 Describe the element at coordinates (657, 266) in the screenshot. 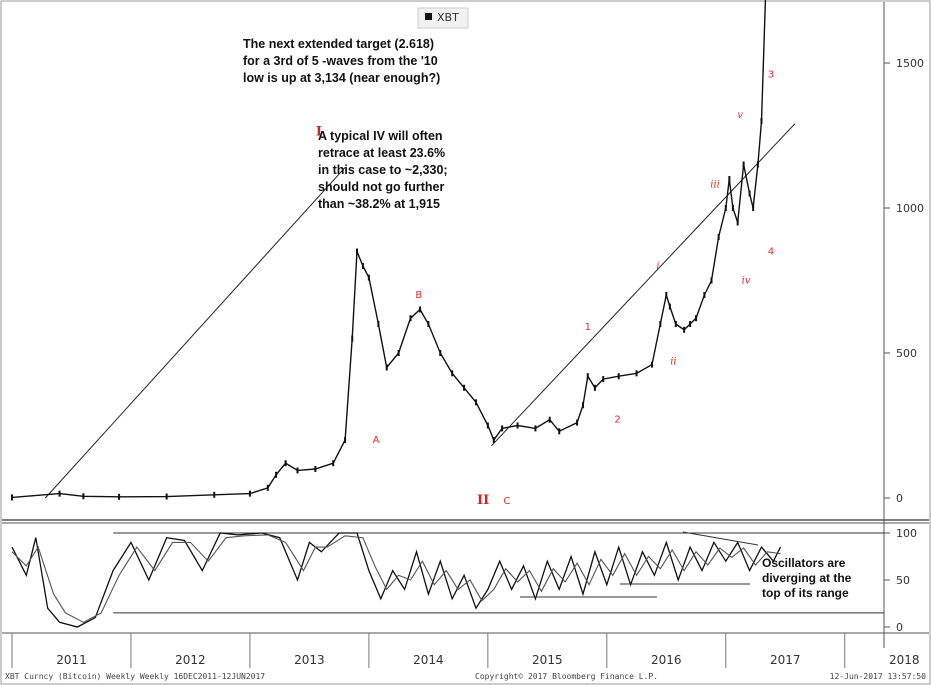

I see `wave-label: i` at that location.